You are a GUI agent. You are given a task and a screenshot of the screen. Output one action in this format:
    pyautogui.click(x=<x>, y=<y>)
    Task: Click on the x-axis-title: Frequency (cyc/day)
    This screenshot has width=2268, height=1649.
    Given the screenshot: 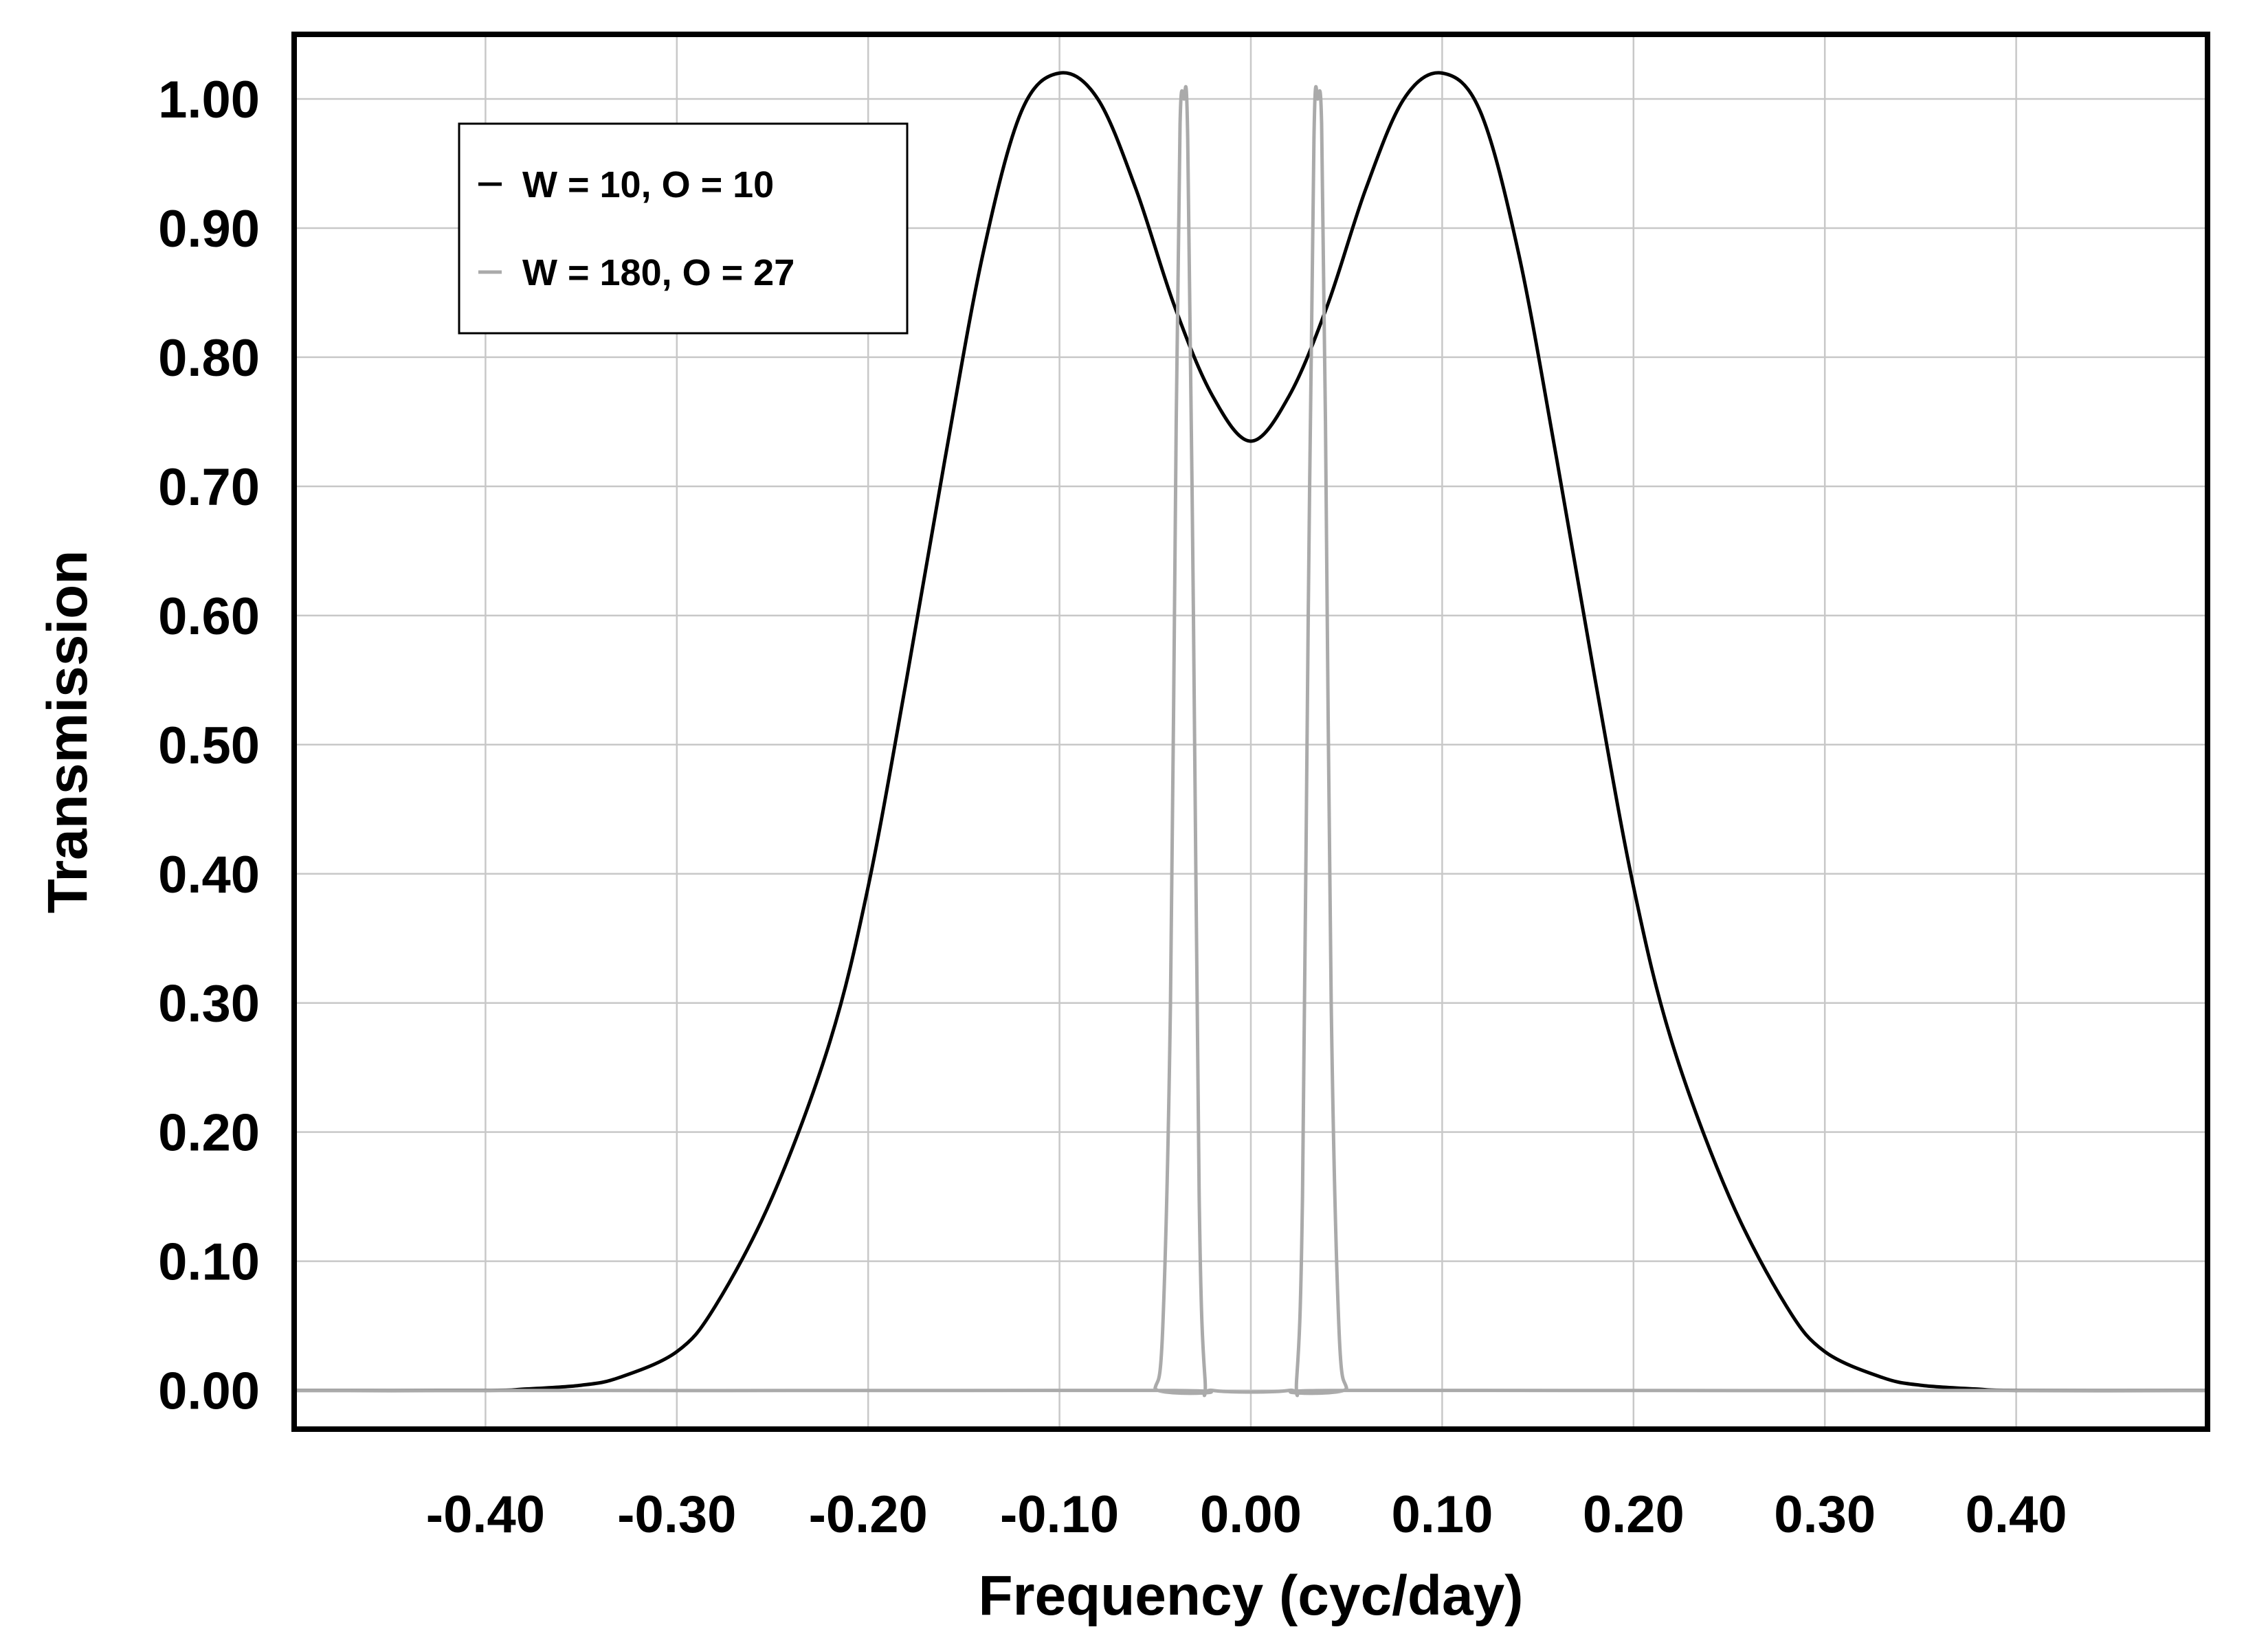 What is the action you would take?
    pyautogui.click(x=1251, y=1595)
    